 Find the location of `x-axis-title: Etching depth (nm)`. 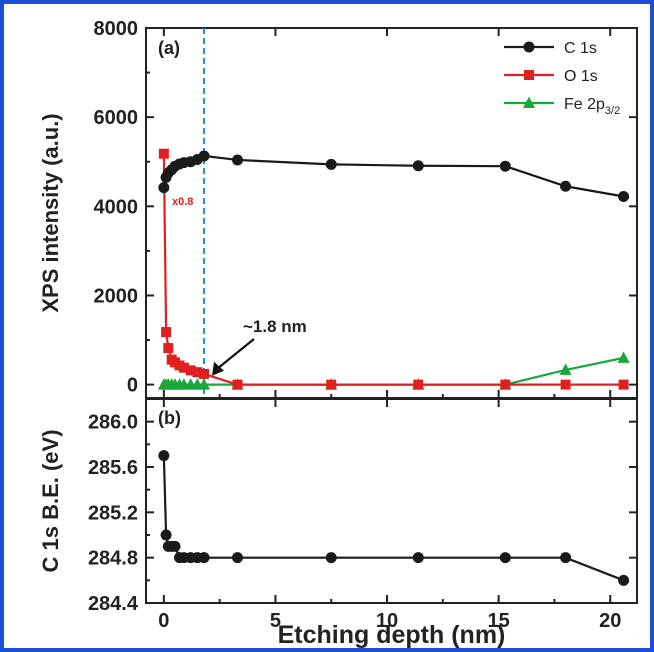

x-axis-title: Etching depth (nm) is located at coordinates (392, 634).